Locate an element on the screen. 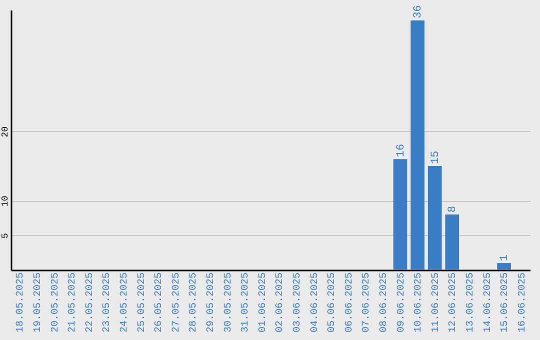  x-tick-label: 20.05.2025 is located at coordinates (56, 302).